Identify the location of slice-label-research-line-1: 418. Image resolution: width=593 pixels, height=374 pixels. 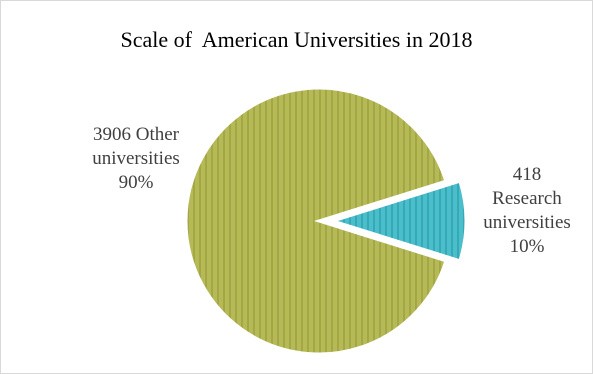
(527, 174).